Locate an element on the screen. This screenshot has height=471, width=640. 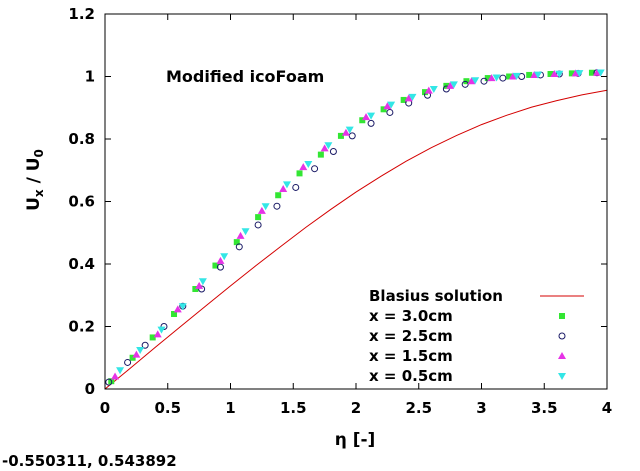
coordinate-readout: -0.550311, 0.543892 is located at coordinates (89, 461).